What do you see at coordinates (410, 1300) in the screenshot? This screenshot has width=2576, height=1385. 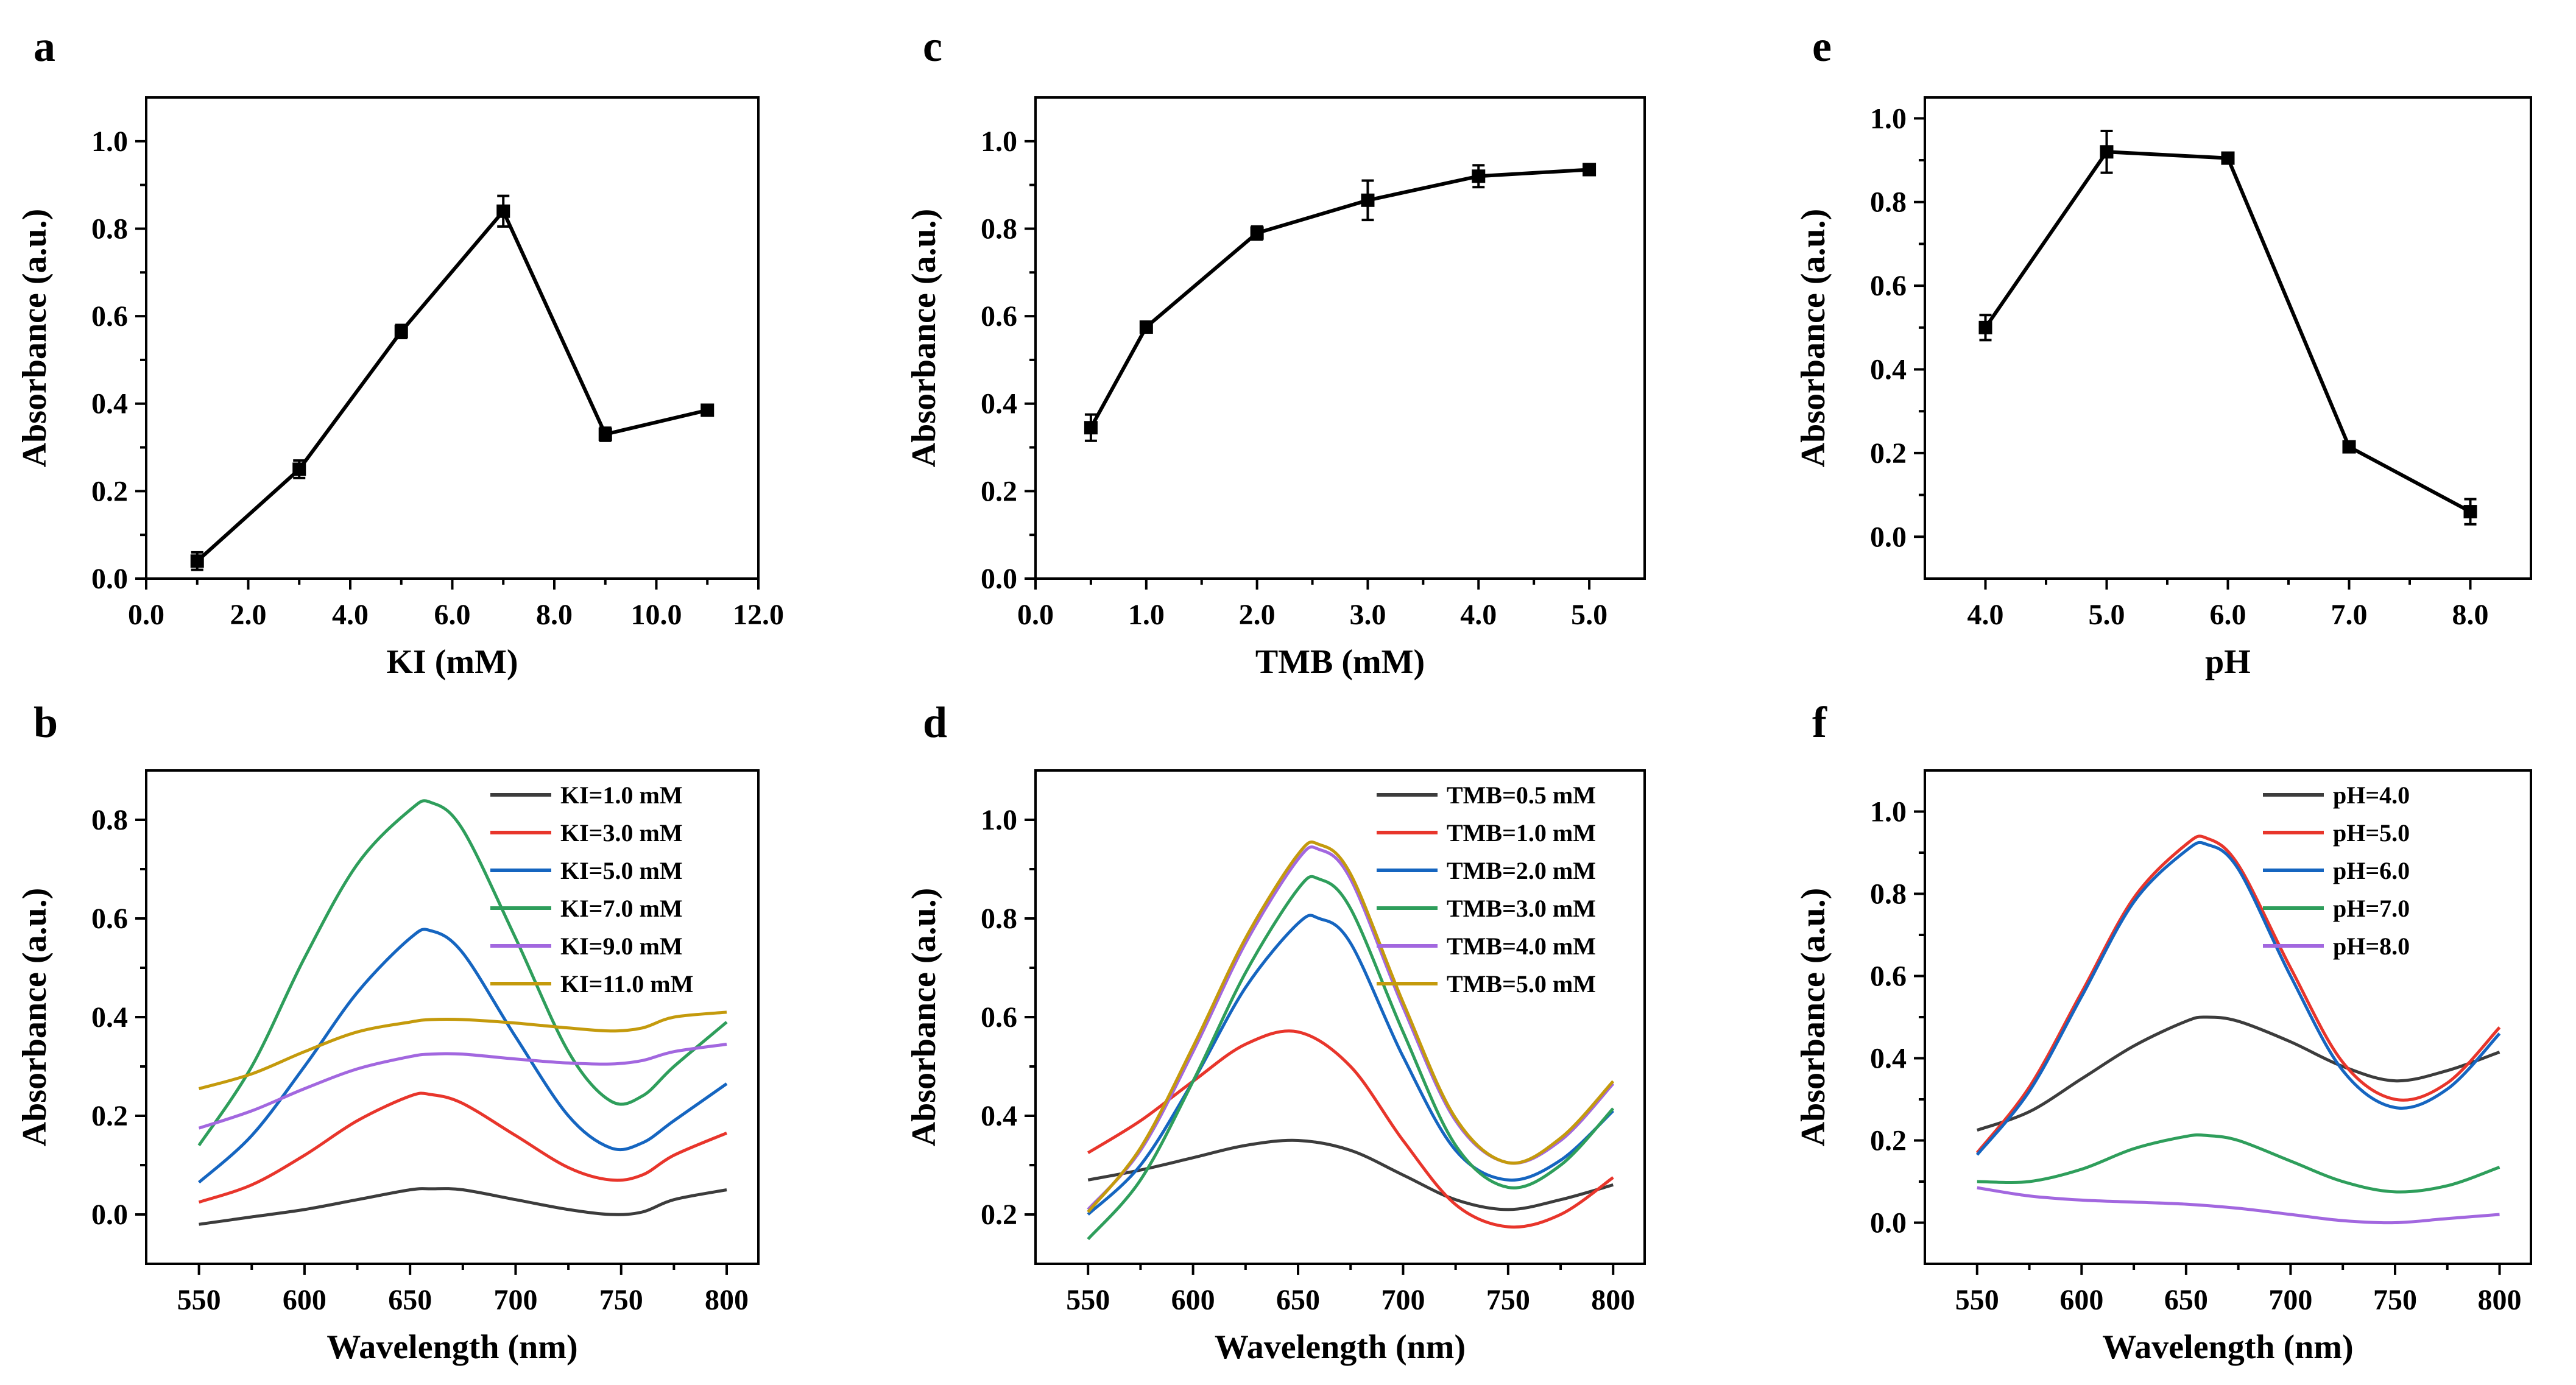 I see `x-tick-label: 650` at bounding box center [410, 1300].